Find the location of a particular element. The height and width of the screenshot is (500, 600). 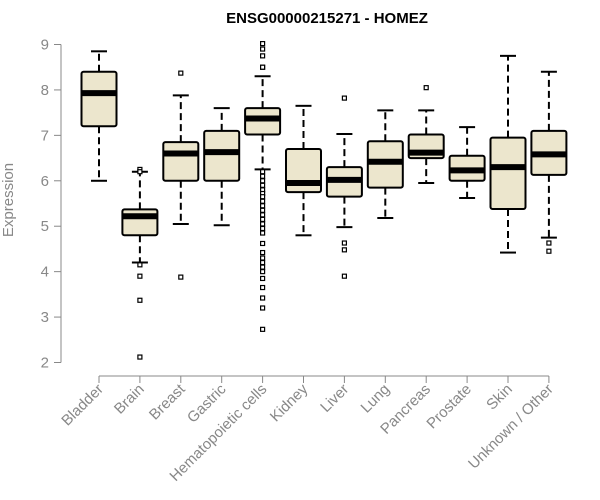

y-tick-label: 6 is located at coordinates (45, 181).